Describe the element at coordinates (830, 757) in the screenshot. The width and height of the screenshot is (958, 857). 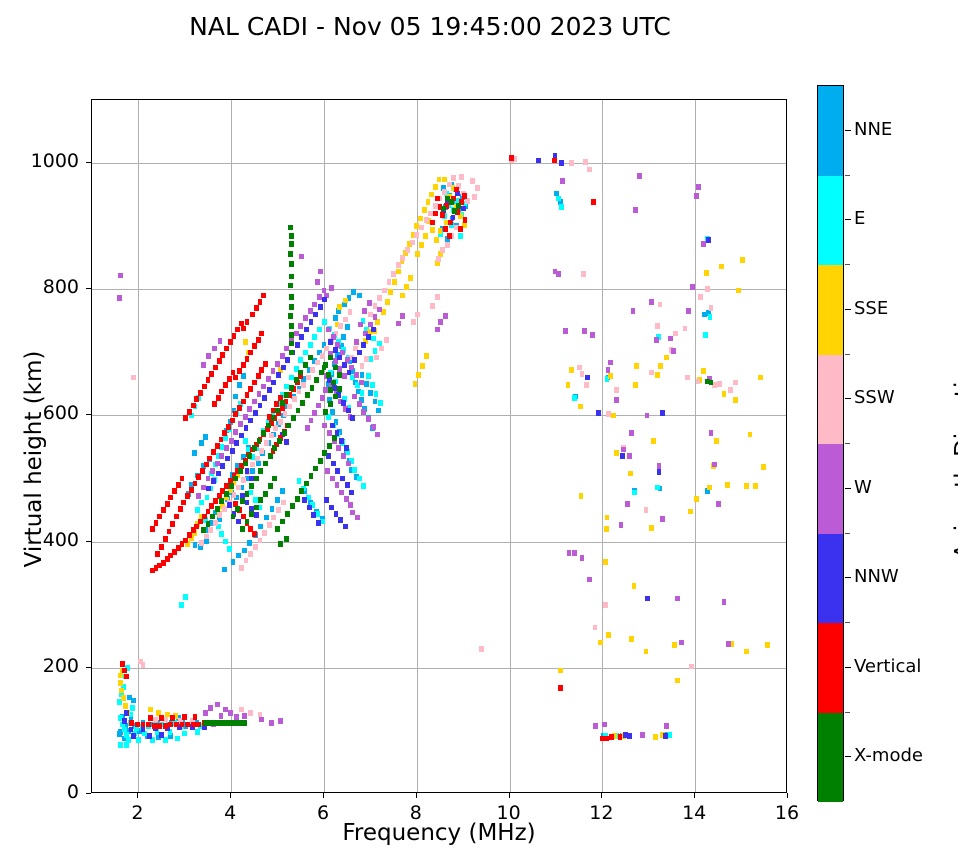
I see `colorbar-segment-x-mode` at that location.